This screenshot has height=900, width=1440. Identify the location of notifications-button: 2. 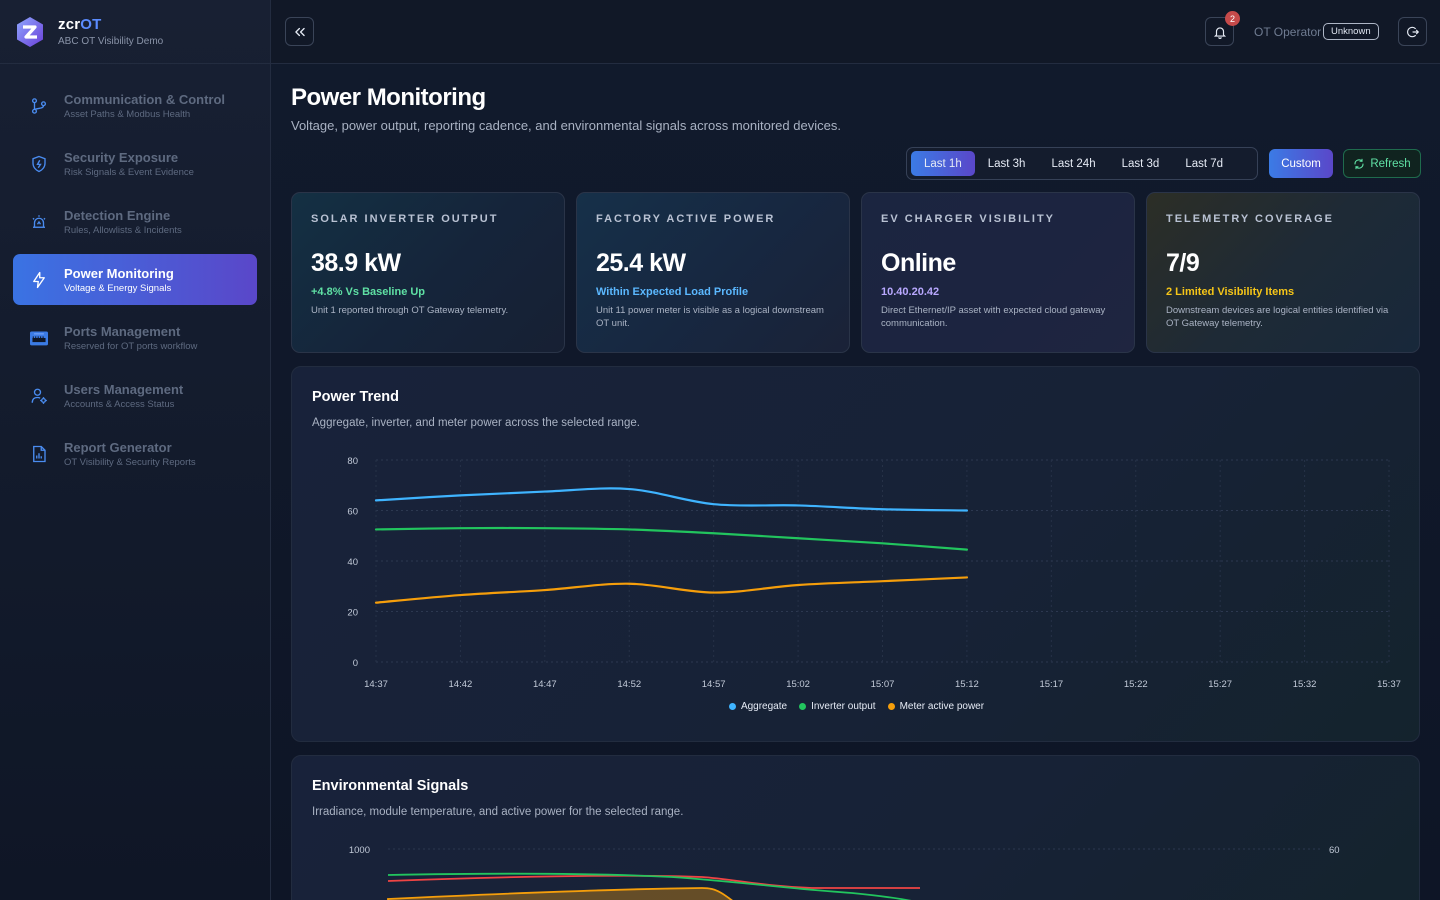
(1222, 28).